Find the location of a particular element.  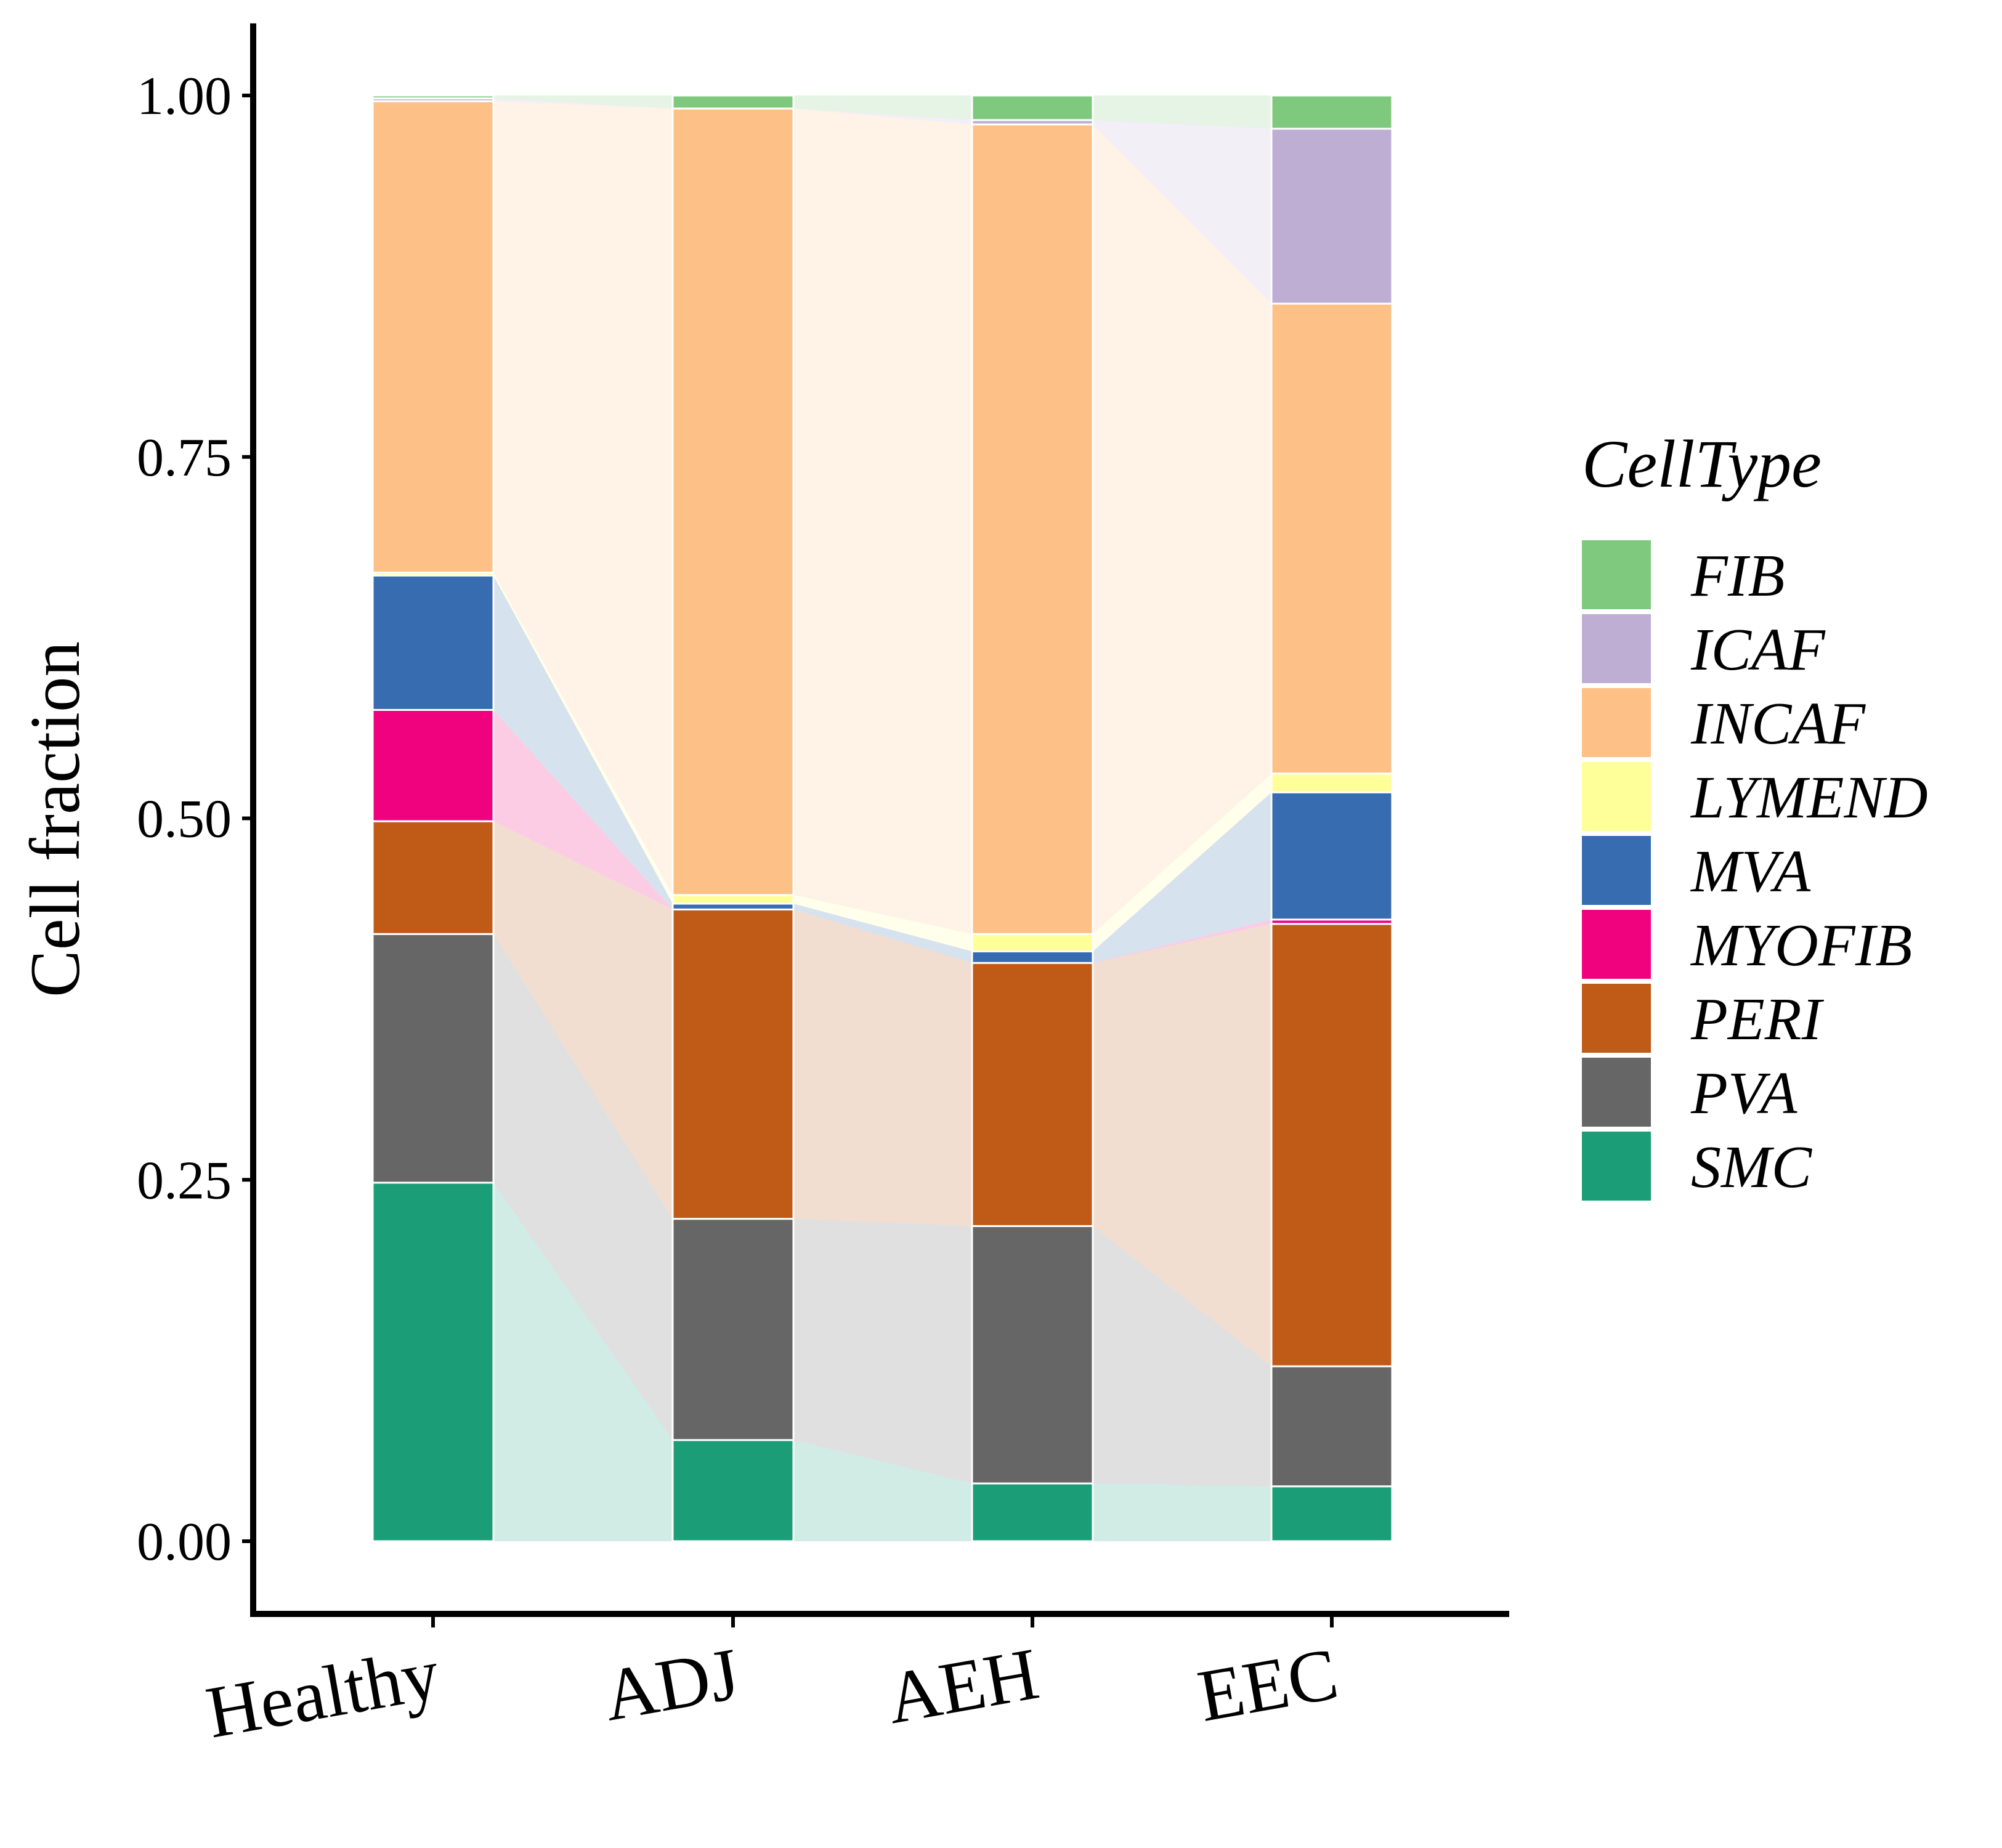

y-tick-label: 0.75 is located at coordinates (184, 458).